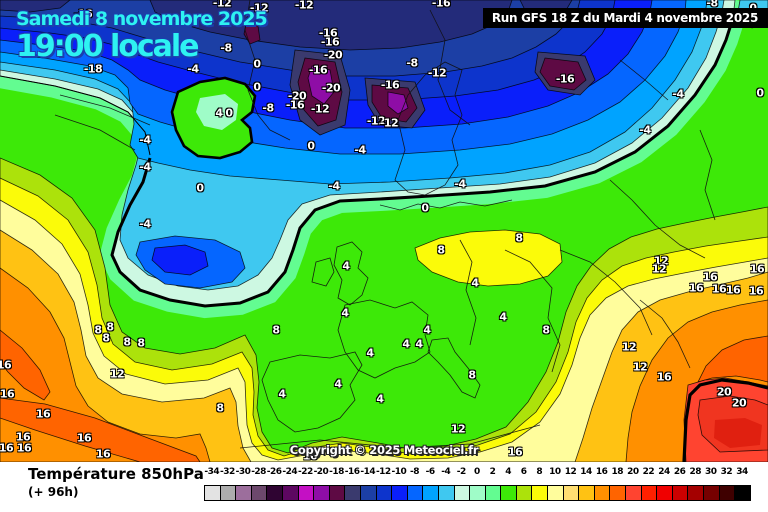 This screenshot has width=768, height=512. I want to click on colorbar-tick-label: -12, so click(383, 472).